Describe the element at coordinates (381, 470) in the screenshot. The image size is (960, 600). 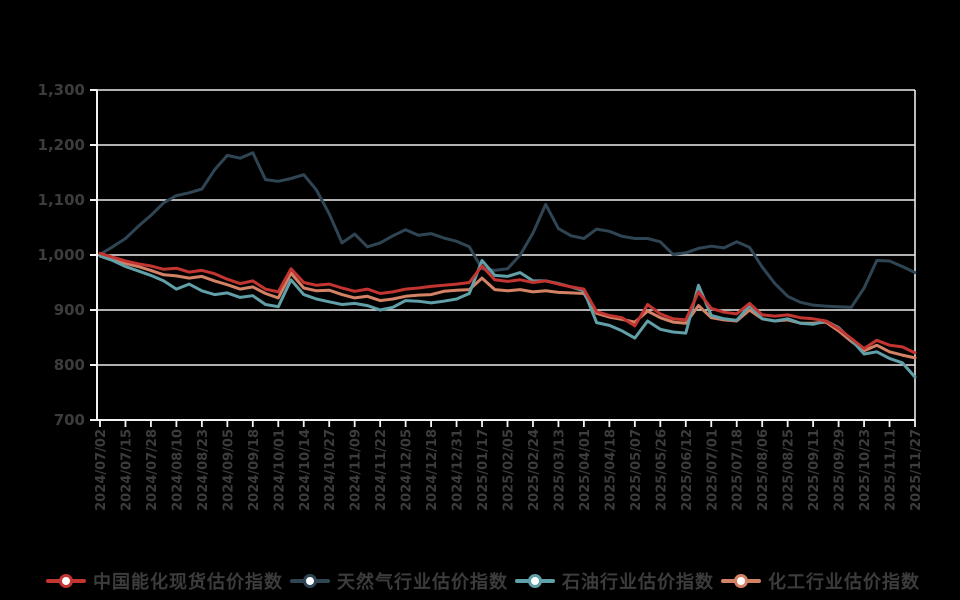
I see `x-axis-label: 2024/11/22` at that location.